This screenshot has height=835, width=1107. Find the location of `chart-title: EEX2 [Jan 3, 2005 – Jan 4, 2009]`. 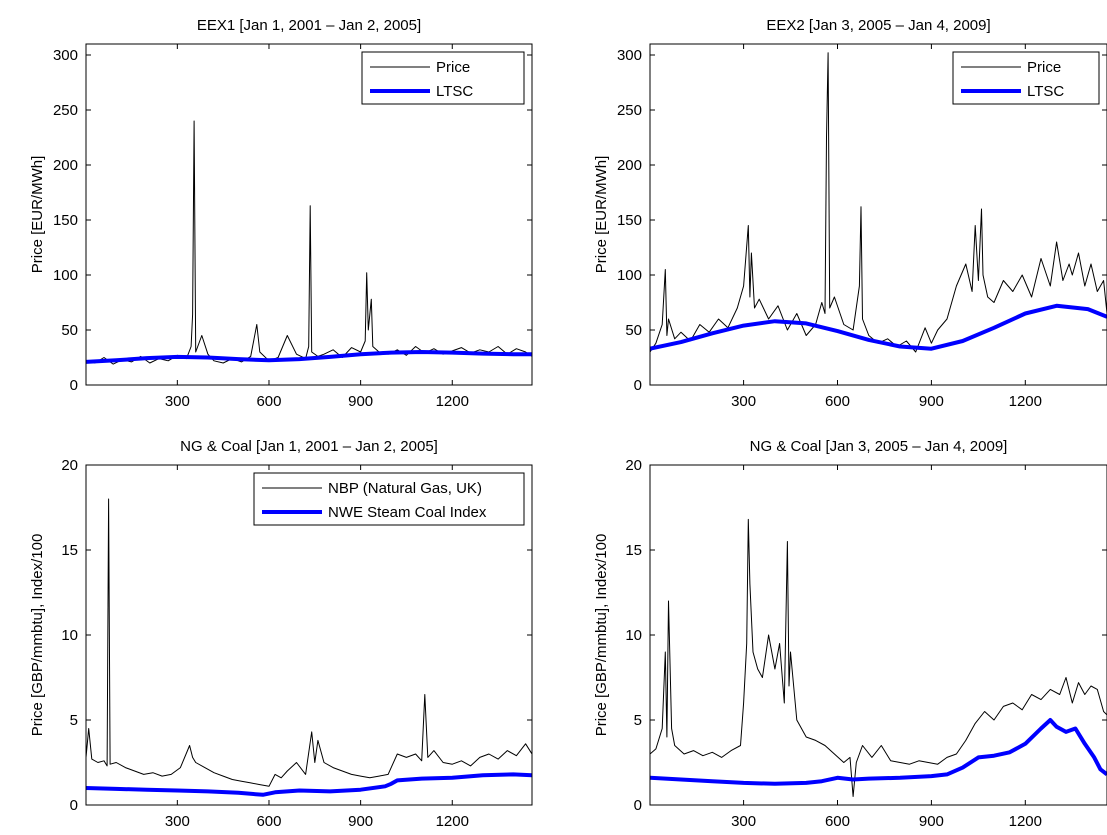

chart-title: EEX2 [Jan 3, 2005 – Jan 4, 2009] is located at coordinates (878, 25).